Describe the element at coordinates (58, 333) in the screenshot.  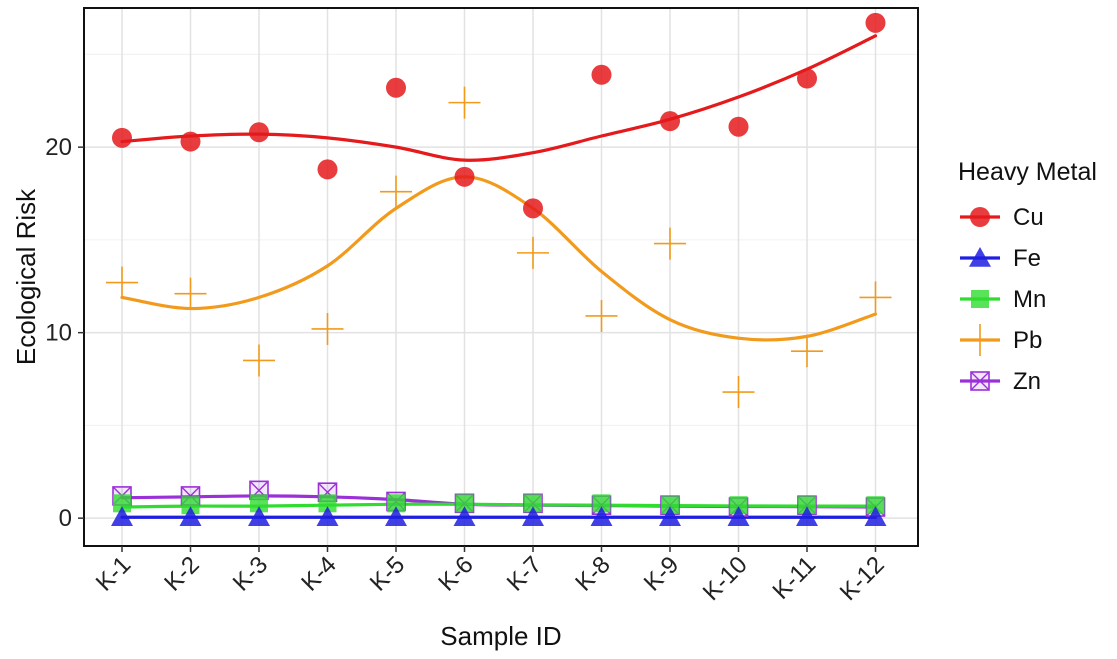
I see `y-tick-label: 10` at that location.